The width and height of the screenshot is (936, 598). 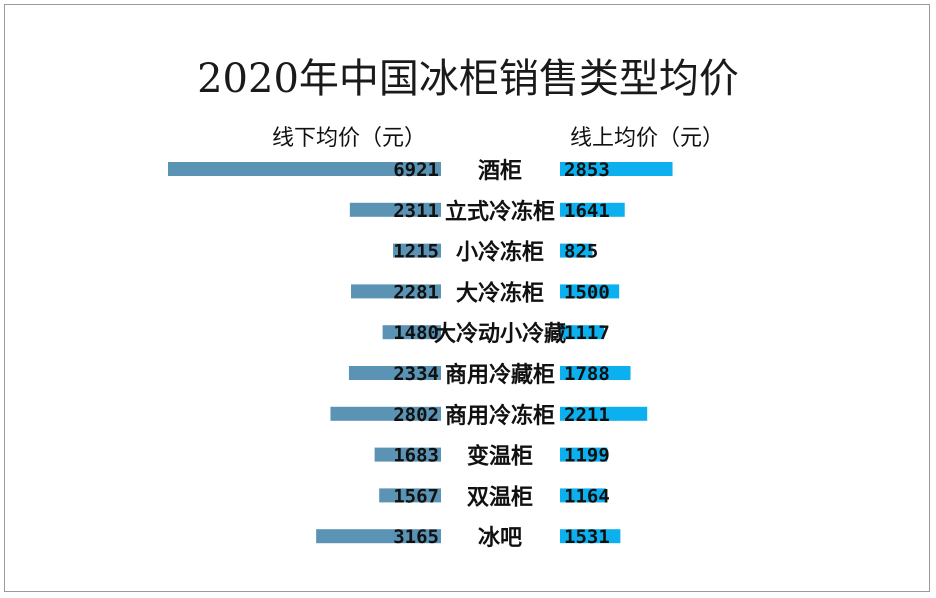 I want to click on data-label-right: 1788, so click(x=587, y=374).